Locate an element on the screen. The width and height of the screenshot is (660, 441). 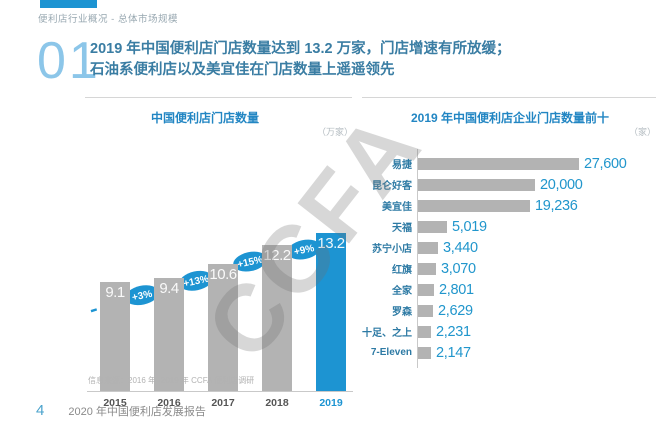
report-title: 2020 年中国便利店发展报告 is located at coordinates (137, 412).